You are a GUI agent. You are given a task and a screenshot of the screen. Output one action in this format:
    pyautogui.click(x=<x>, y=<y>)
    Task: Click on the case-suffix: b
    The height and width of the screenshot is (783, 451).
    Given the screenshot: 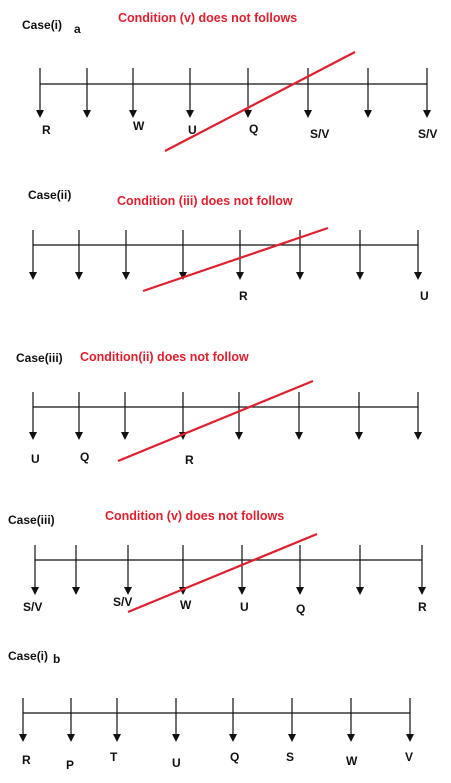 What is the action you would take?
    pyautogui.click(x=56, y=659)
    